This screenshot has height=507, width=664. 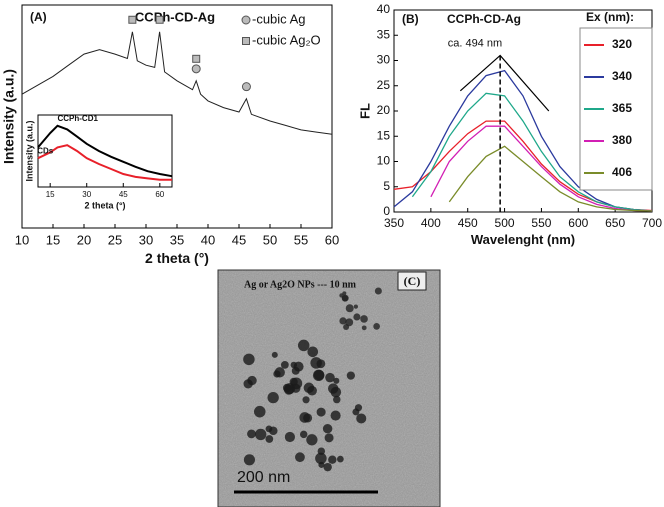 What do you see at coordinates (301, 239) in the screenshot?
I see `x-tick-label: 55` at bounding box center [301, 239].